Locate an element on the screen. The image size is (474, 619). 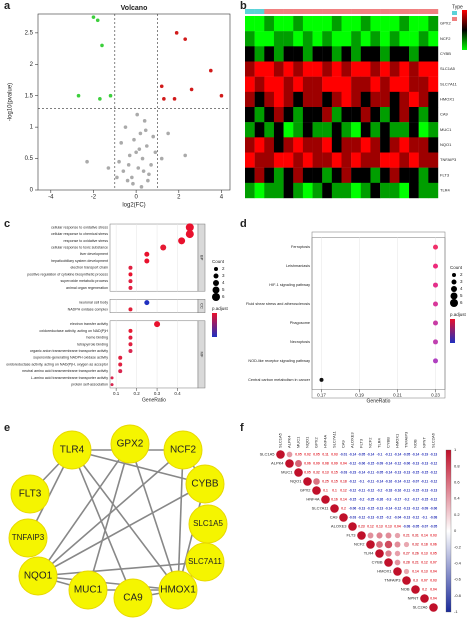
cell-value: -0.04 is located at coordinates (398, 517).